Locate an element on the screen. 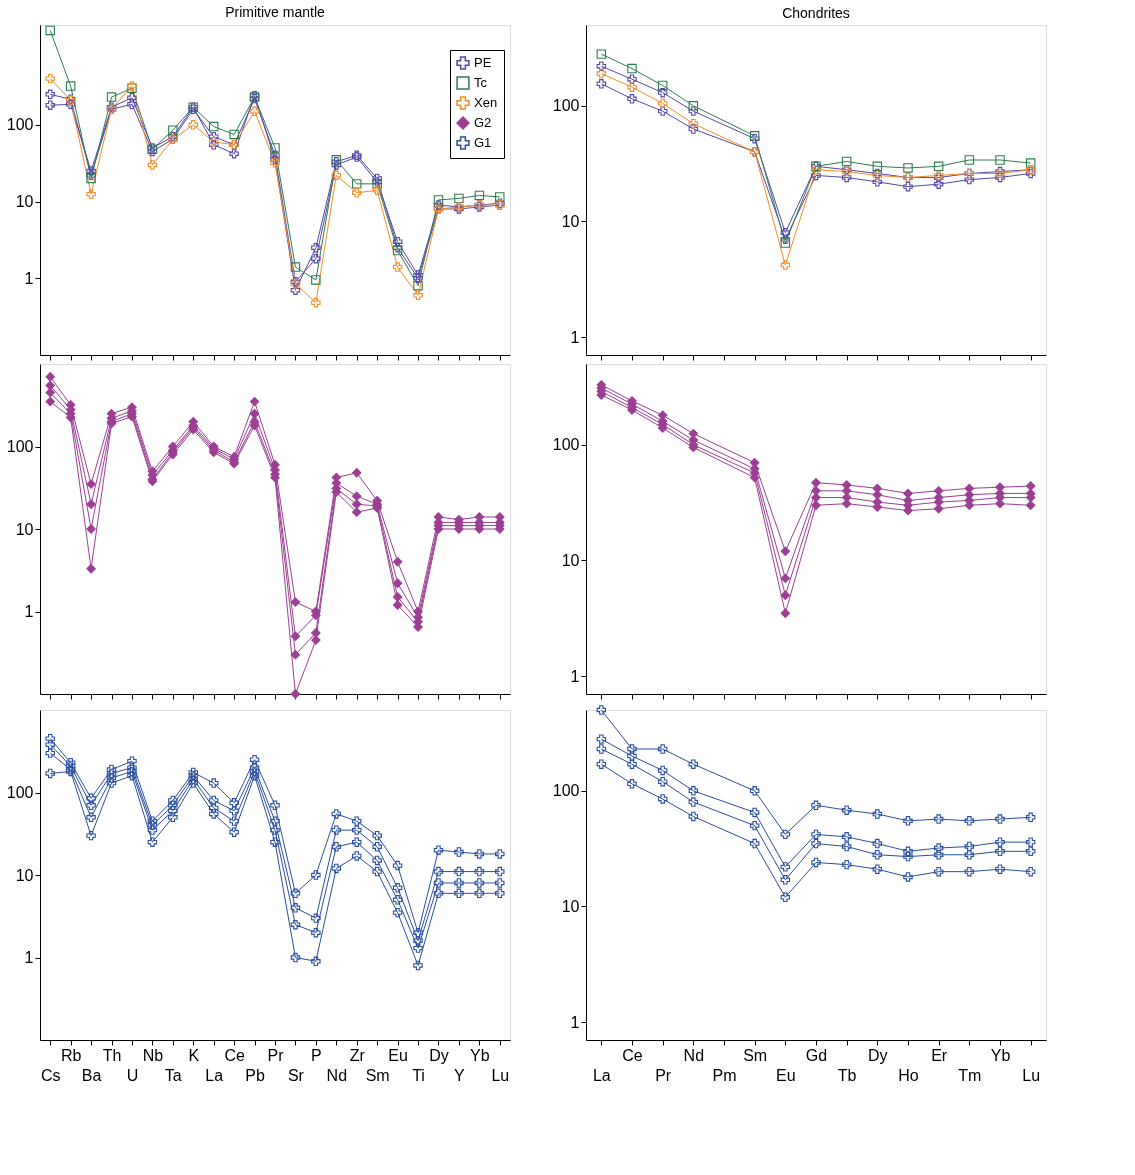 This screenshot has width=1135, height=1175. chart-title: Primitive mantle is located at coordinates (275, 12).